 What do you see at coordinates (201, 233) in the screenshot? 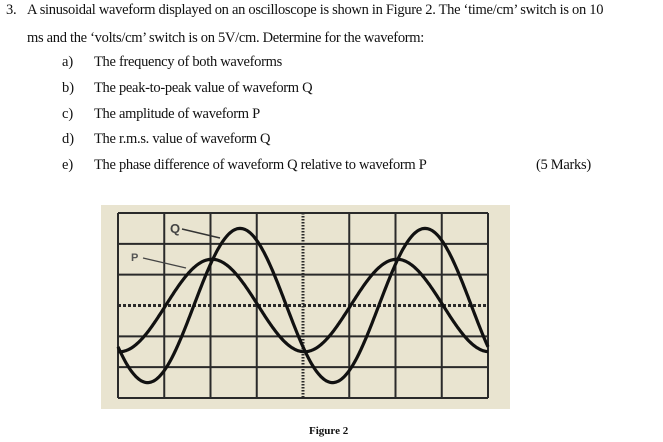
I see `q-pointer` at bounding box center [201, 233].